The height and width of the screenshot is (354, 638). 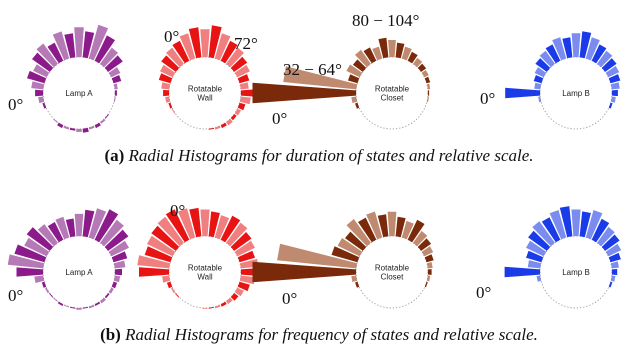 I want to click on chart-inner-label: Wall, so click(x=204, y=98).